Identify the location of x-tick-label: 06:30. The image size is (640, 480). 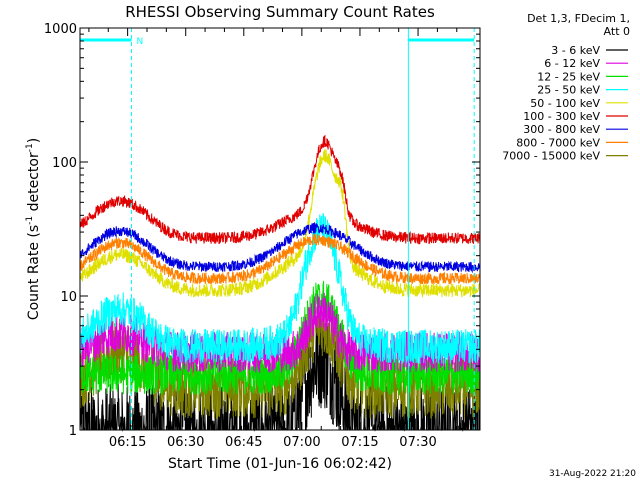
(185, 442).